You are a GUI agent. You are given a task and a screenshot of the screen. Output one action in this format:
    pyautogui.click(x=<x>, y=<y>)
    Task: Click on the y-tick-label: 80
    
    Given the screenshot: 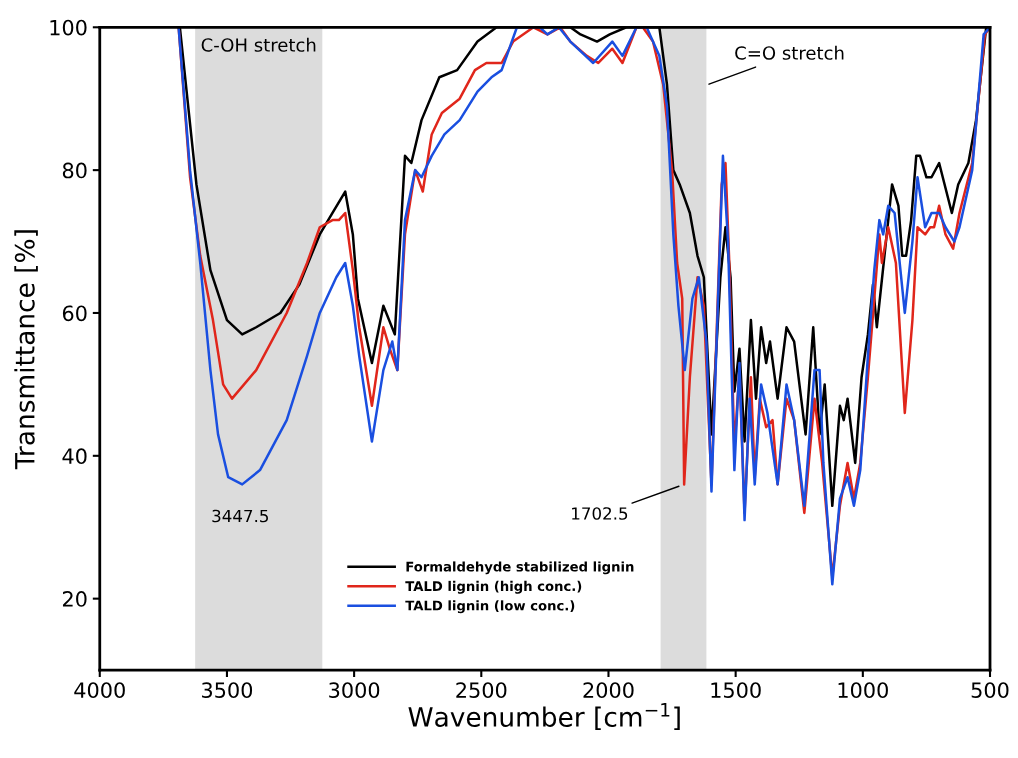 What is the action you would take?
    pyautogui.click(x=74, y=170)
    